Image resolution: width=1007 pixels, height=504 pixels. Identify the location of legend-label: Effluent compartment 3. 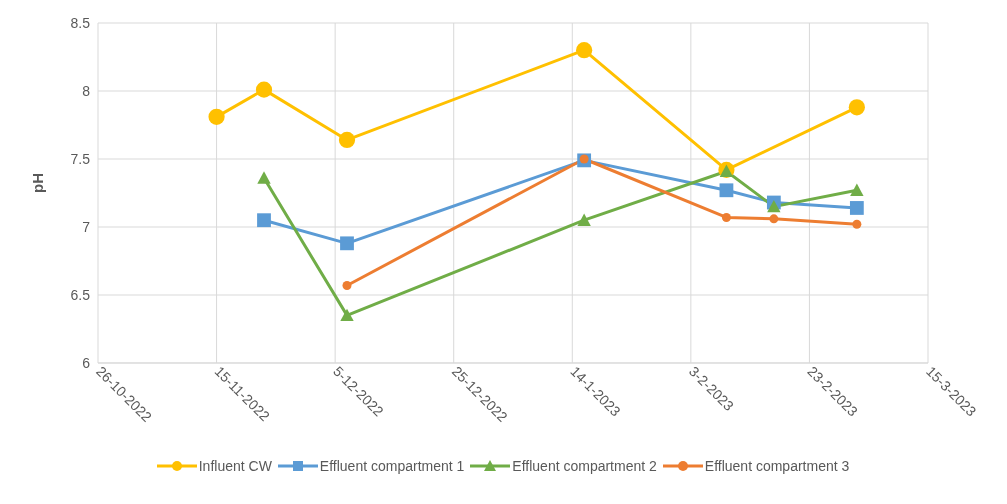
(777, 466).